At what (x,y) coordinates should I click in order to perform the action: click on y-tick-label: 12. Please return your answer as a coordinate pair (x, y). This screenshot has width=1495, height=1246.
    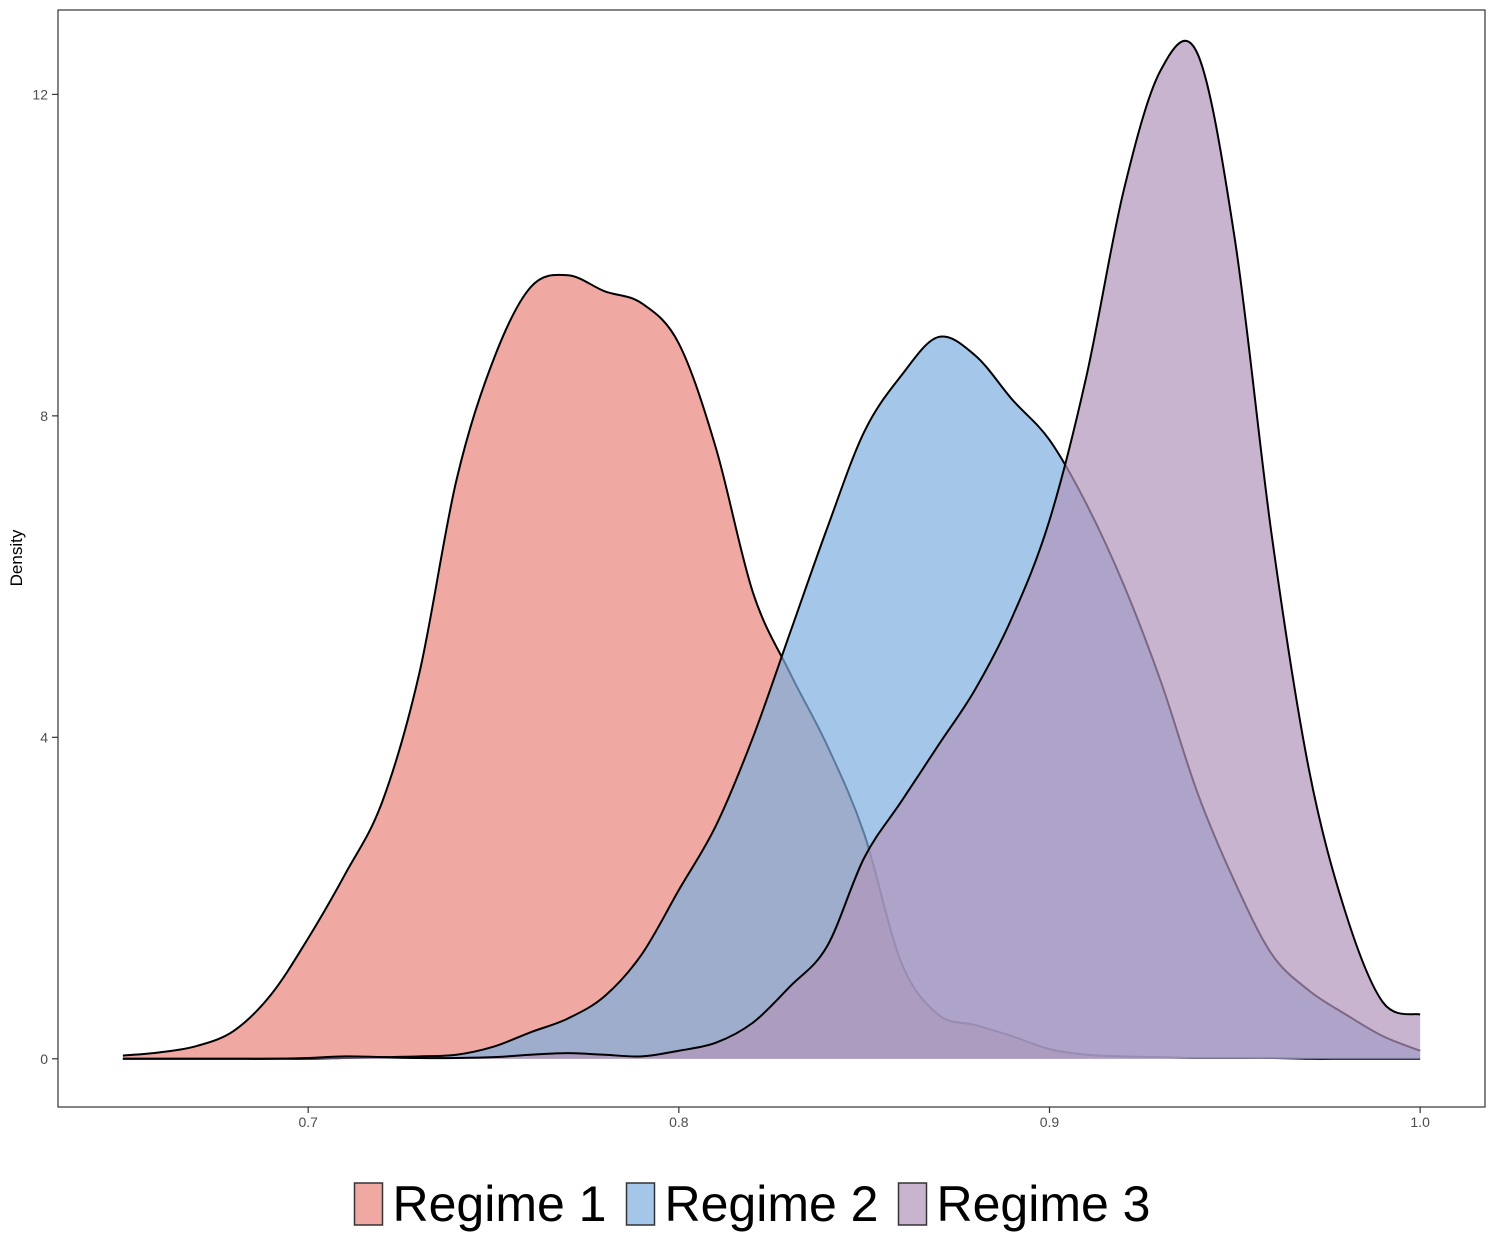
    Looking at the image, I should click on (40, 94).